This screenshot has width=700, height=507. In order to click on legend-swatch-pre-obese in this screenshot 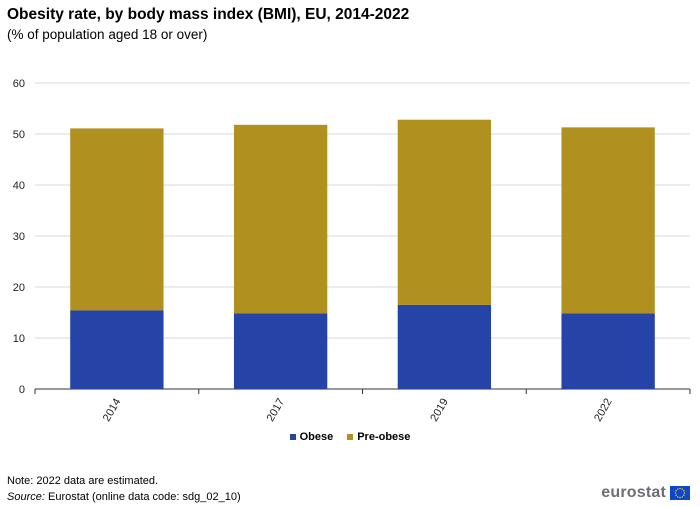, I will do `click(350, 437)`.